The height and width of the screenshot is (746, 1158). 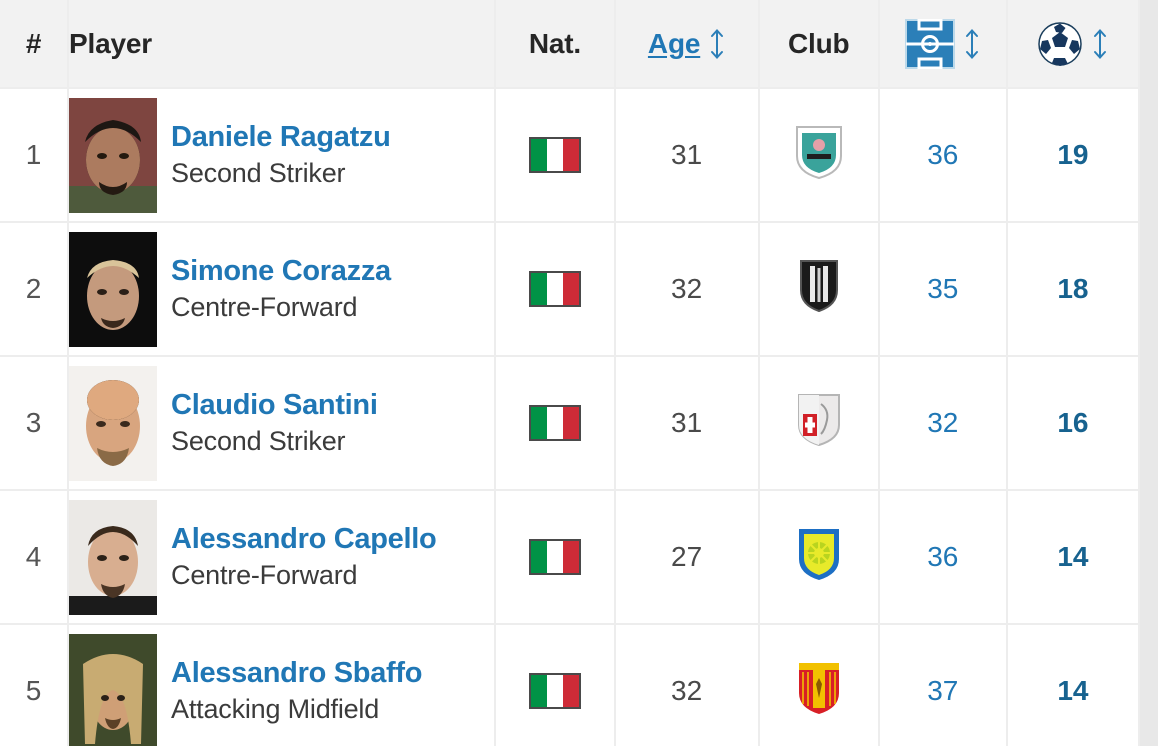 I want to click on column-header-goals, so click(x=1073, y=44).